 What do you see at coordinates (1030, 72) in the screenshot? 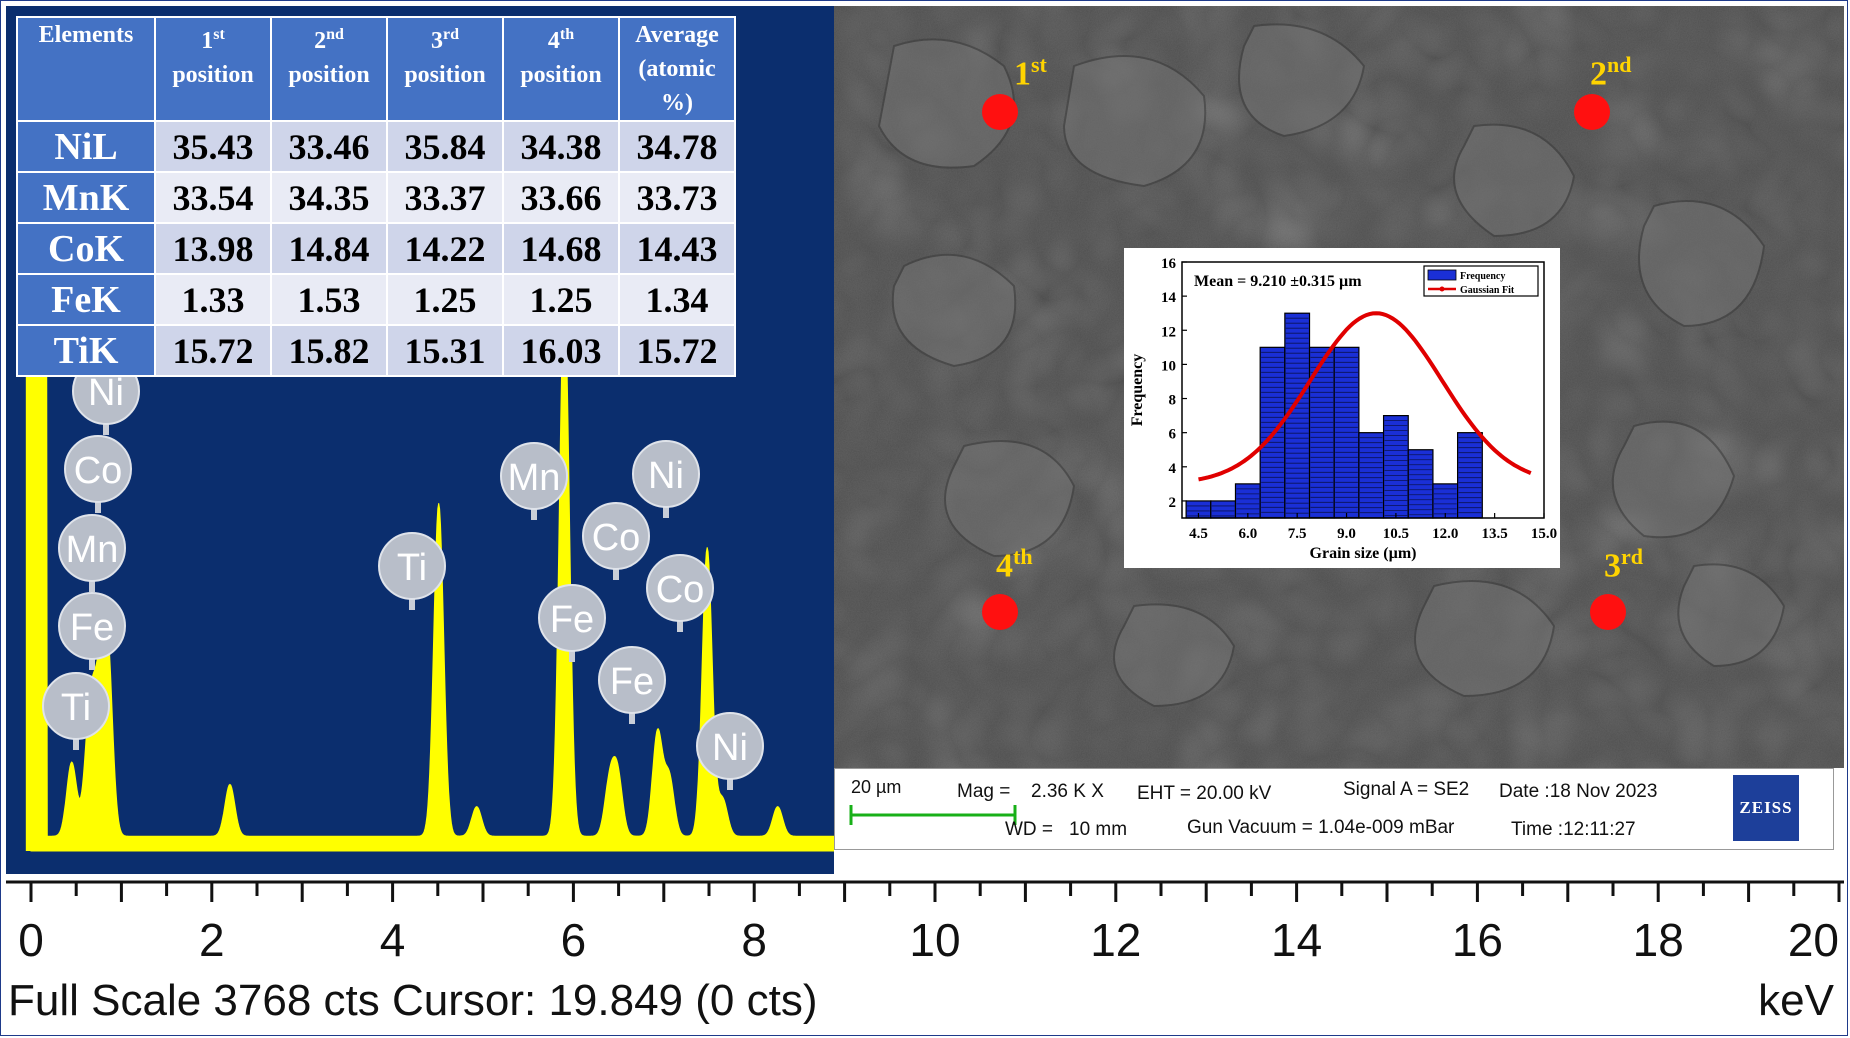
I see `position-1-label: 1st` at bounding box center [1030, 72].